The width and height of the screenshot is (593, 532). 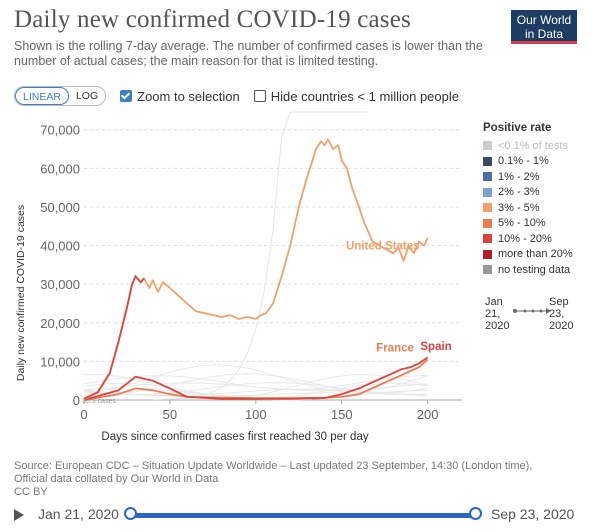 I want to click on y-tick-label: 40,000, so click(x=60, y=246).